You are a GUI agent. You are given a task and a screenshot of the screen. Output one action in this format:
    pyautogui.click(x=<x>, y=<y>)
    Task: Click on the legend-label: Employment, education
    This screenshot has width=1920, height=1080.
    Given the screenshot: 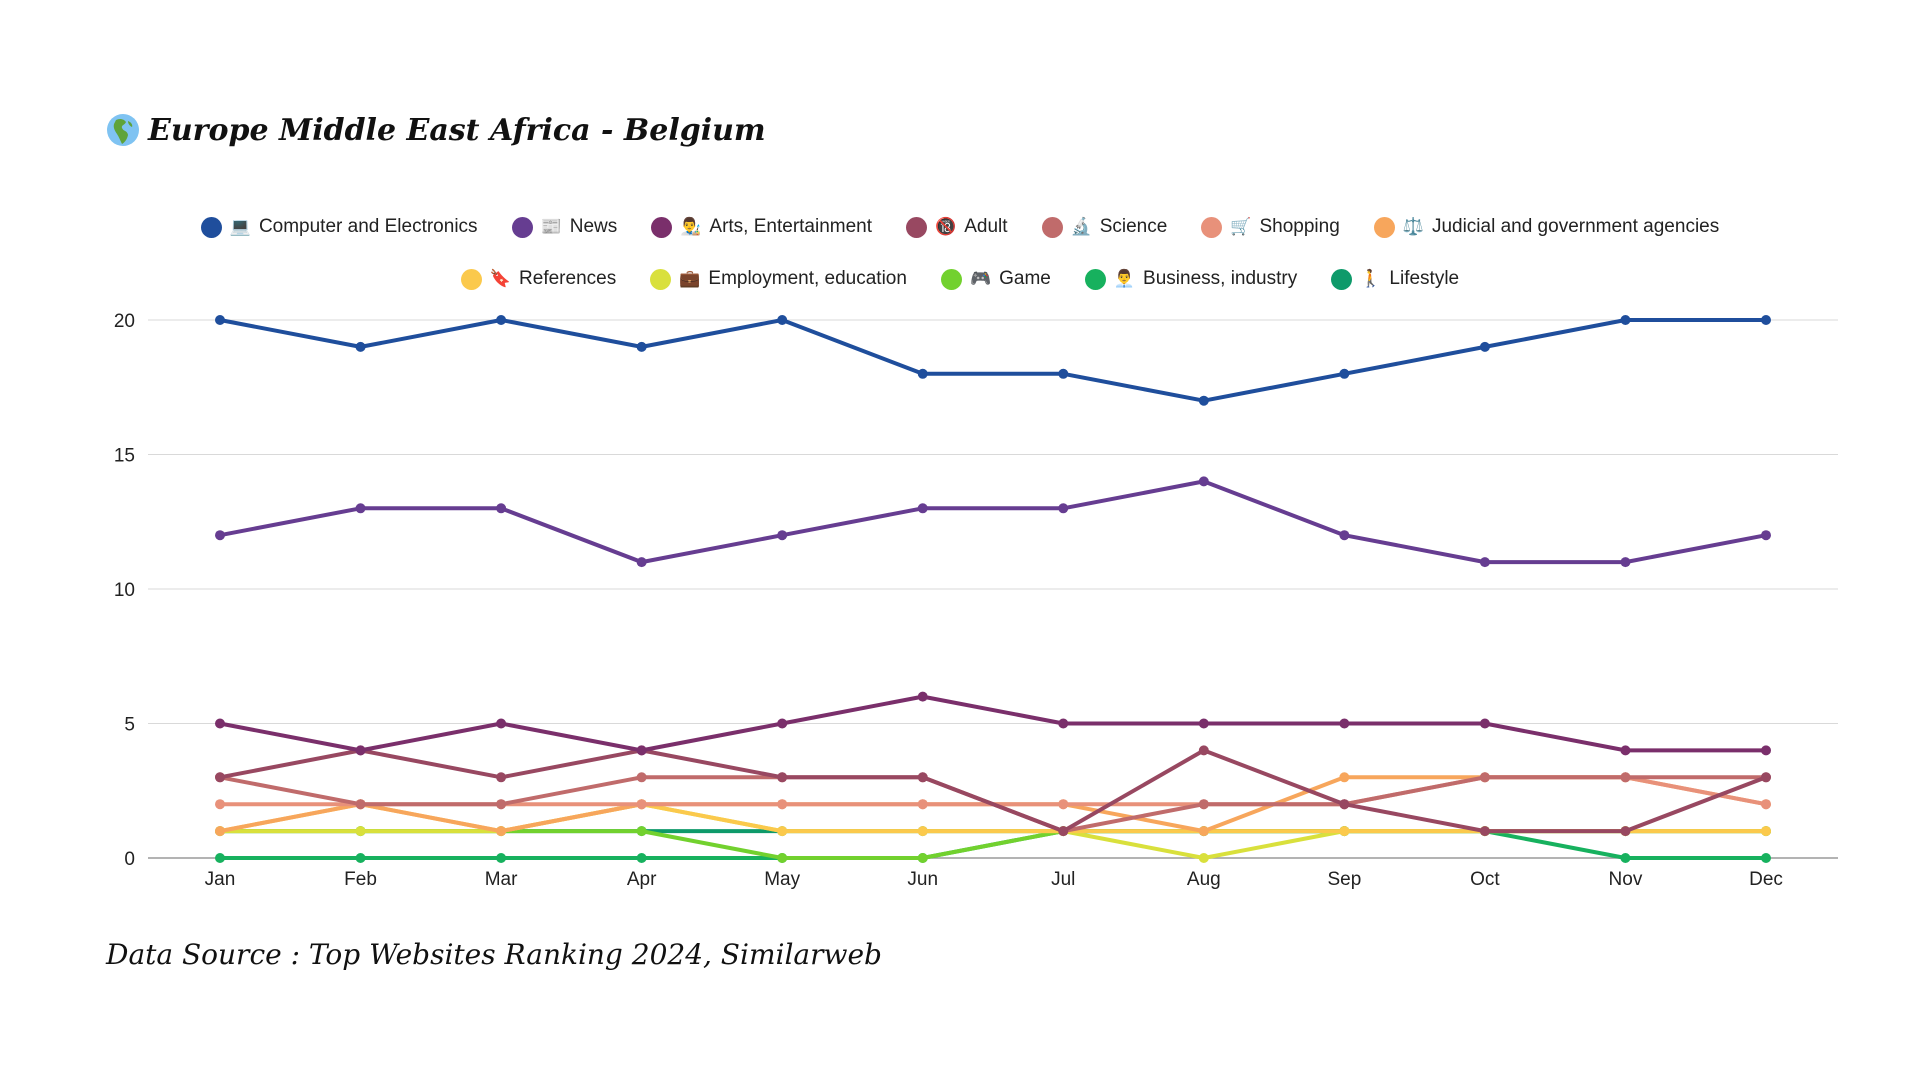 What is the action you would take?
    pyautogui.click(x=807, y=278)
    